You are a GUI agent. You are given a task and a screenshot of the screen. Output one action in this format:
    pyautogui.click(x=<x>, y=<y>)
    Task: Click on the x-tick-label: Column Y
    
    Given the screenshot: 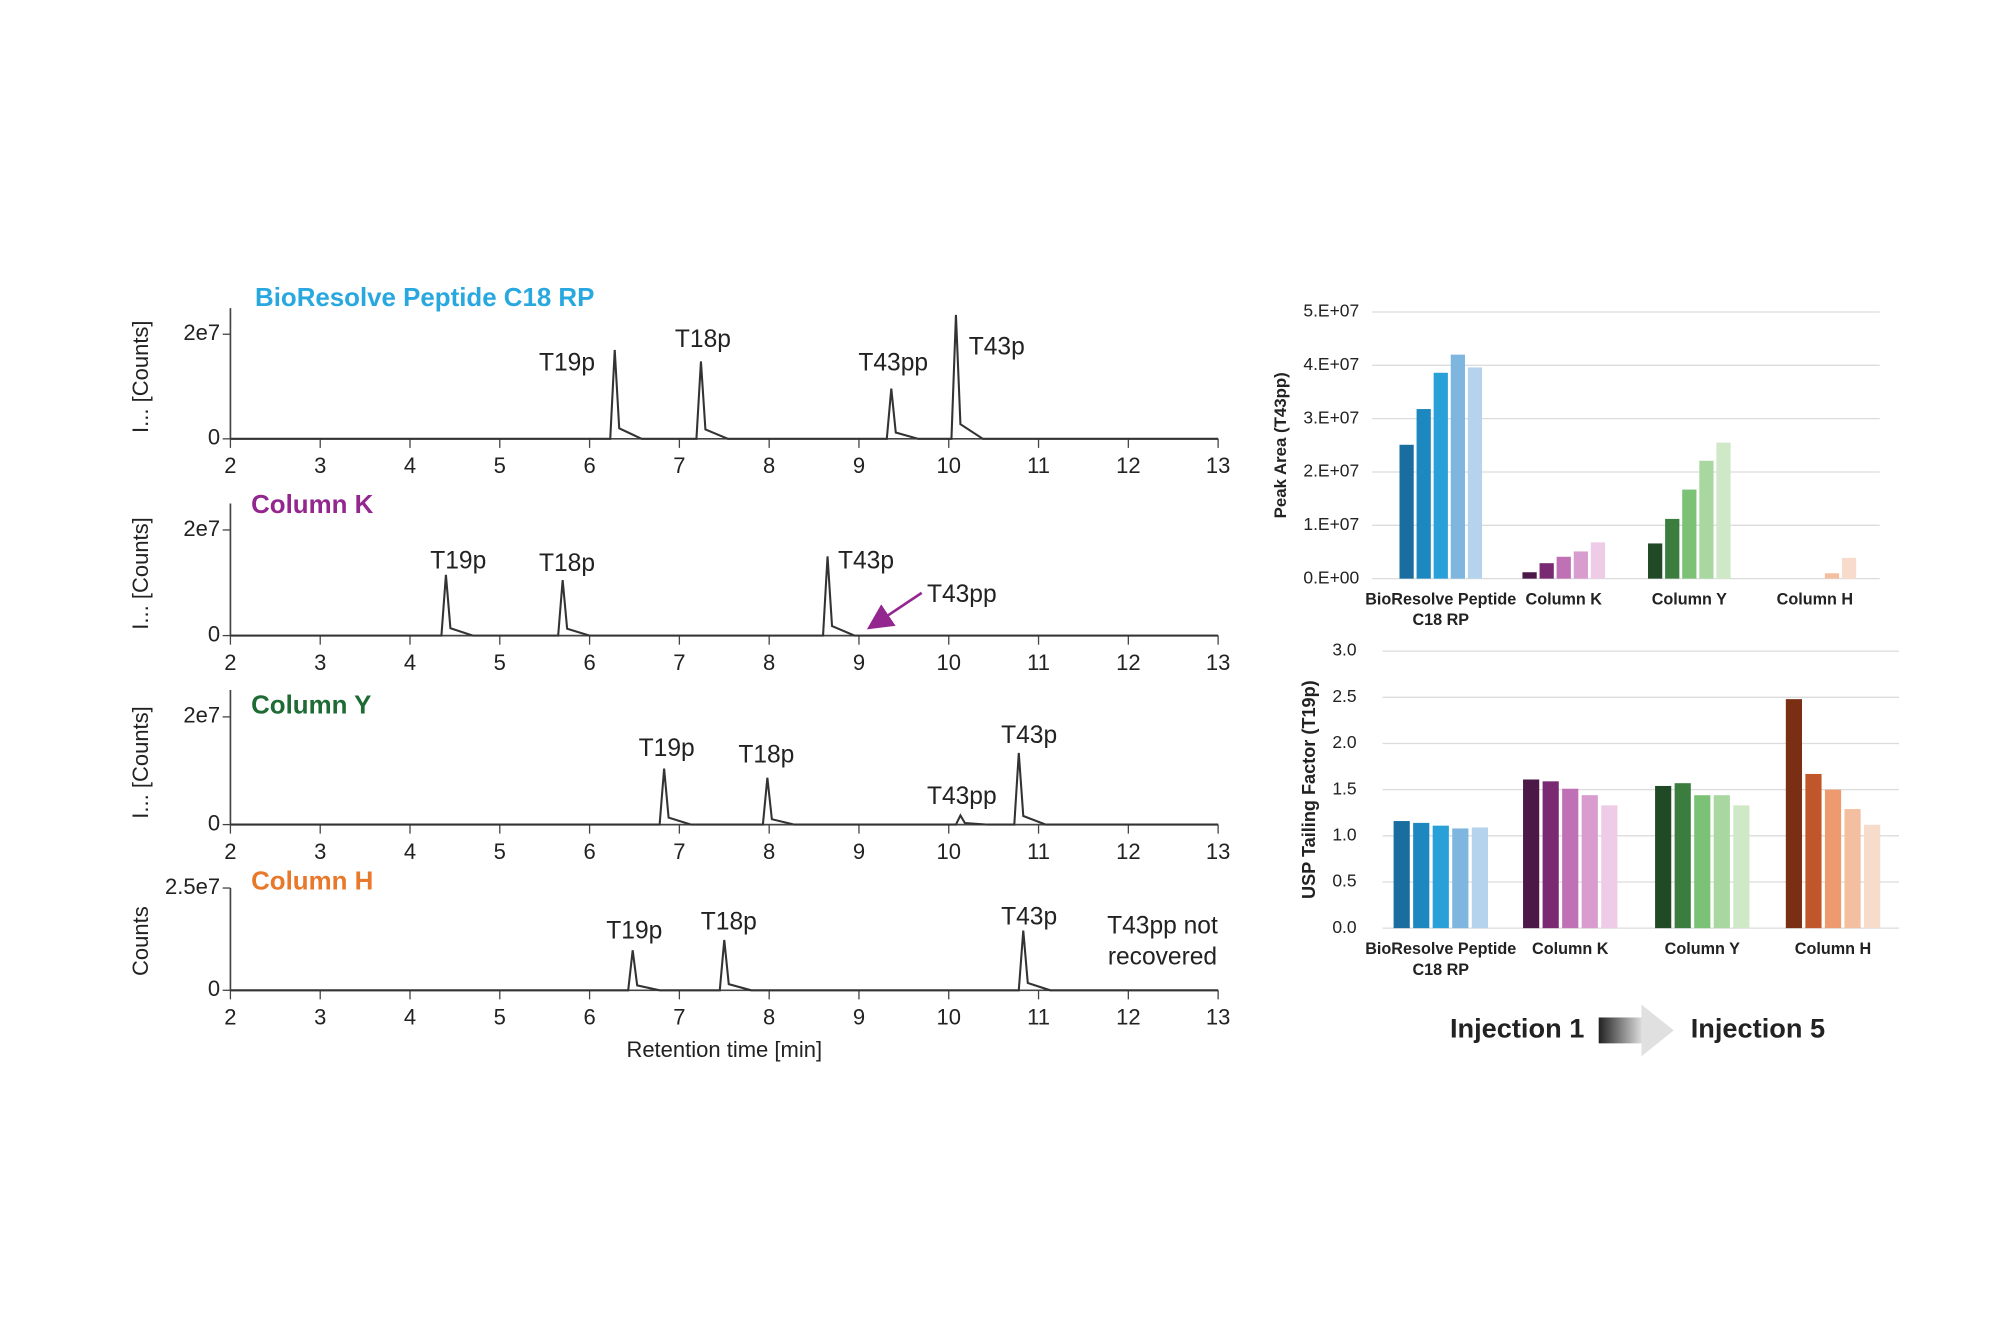 What is the action you would take?
    pyautogui.click(x=1702, y=948)
    